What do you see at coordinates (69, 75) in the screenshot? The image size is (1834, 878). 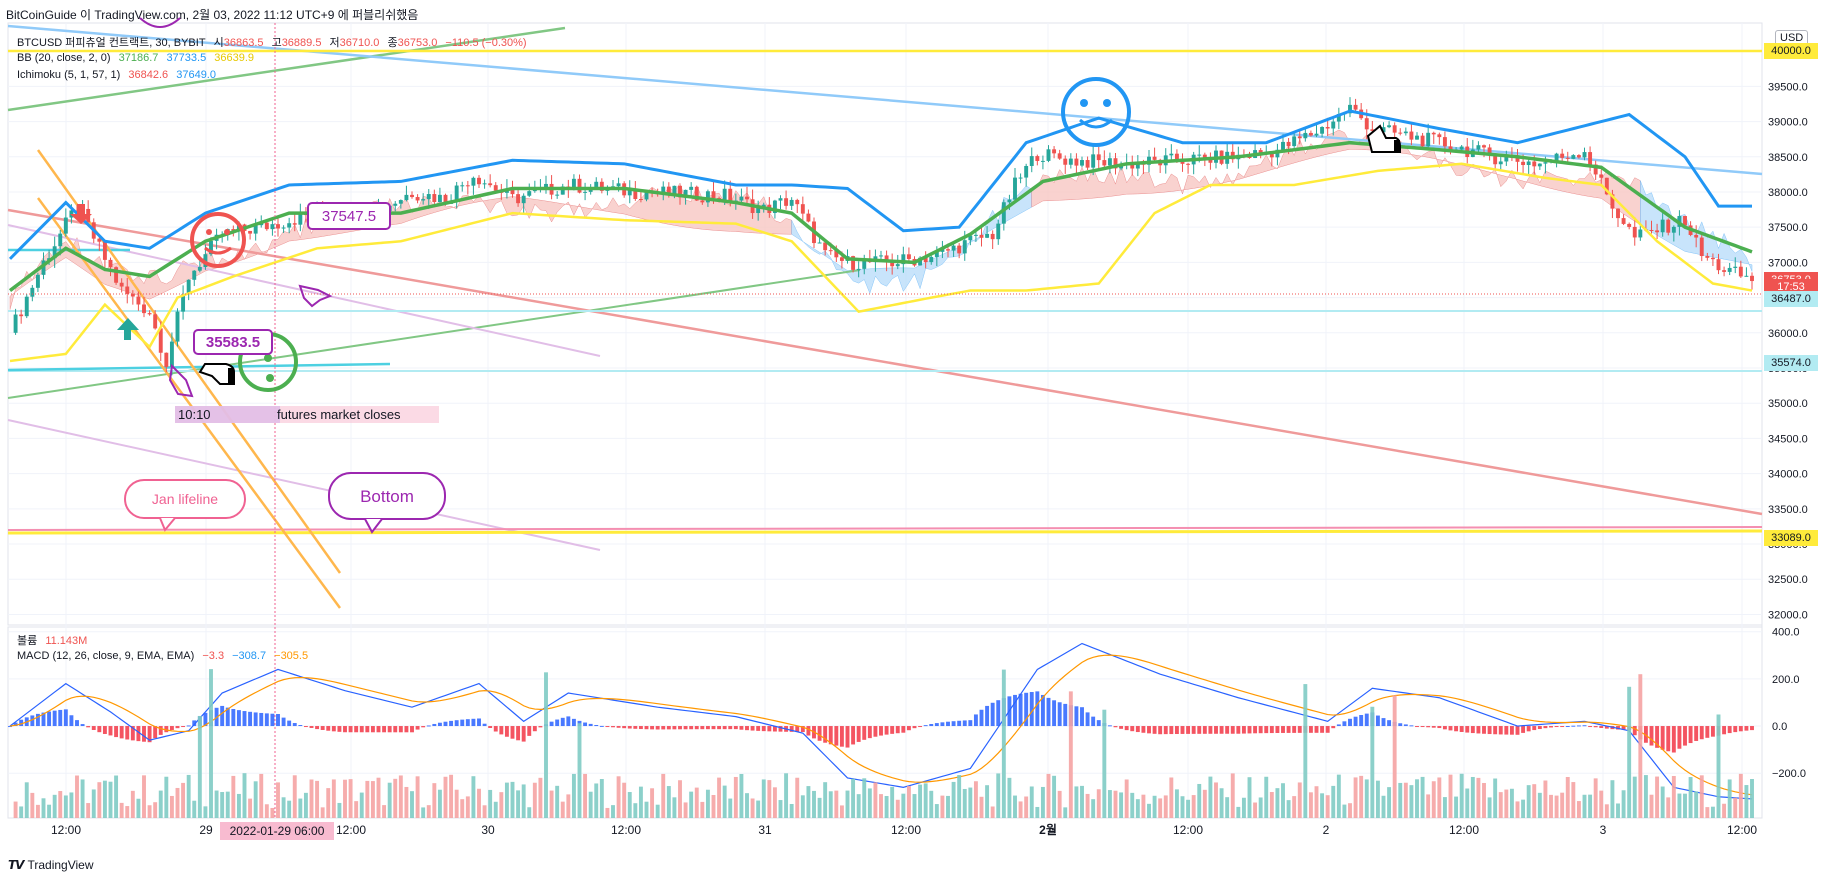 I see `ichimoku-label: Ichimoku (5, 1, 57, 1)` at bounding box center [69, 75].